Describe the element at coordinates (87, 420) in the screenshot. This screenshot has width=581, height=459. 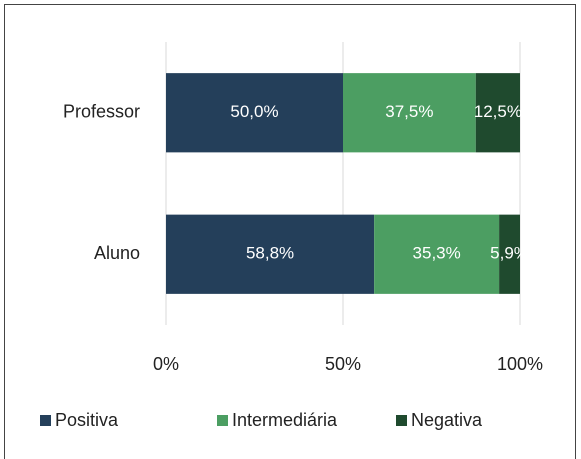
I see `legend-label: Positiva` at that location.